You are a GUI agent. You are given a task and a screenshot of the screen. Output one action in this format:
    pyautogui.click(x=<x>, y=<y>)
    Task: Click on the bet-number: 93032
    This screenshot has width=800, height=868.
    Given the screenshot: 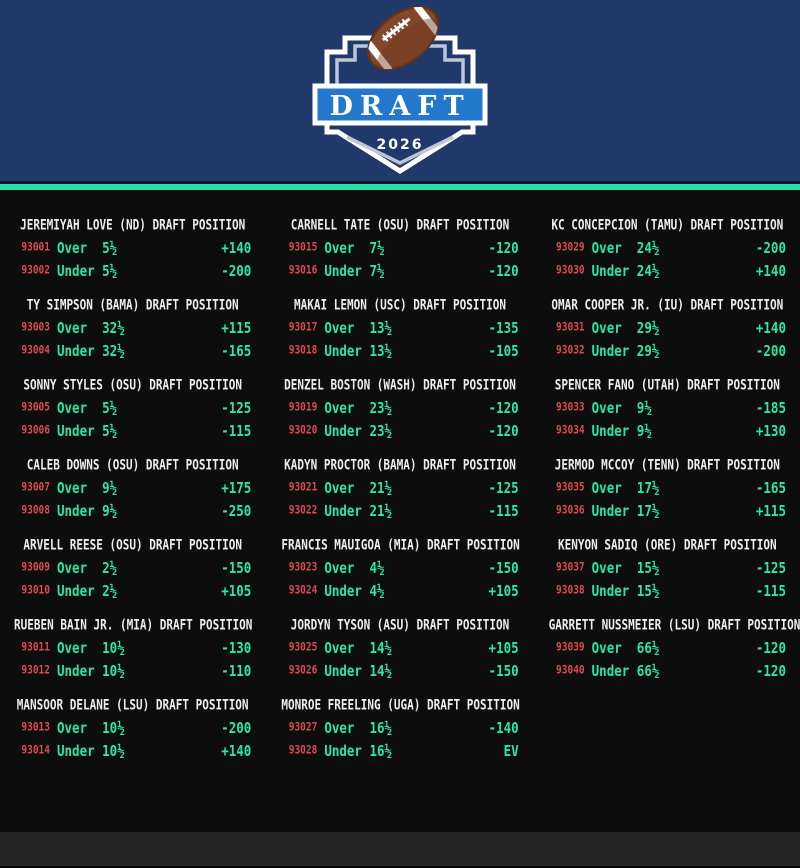 What is the action you would take?
    pyautogui.click(x=570, y=350)
    